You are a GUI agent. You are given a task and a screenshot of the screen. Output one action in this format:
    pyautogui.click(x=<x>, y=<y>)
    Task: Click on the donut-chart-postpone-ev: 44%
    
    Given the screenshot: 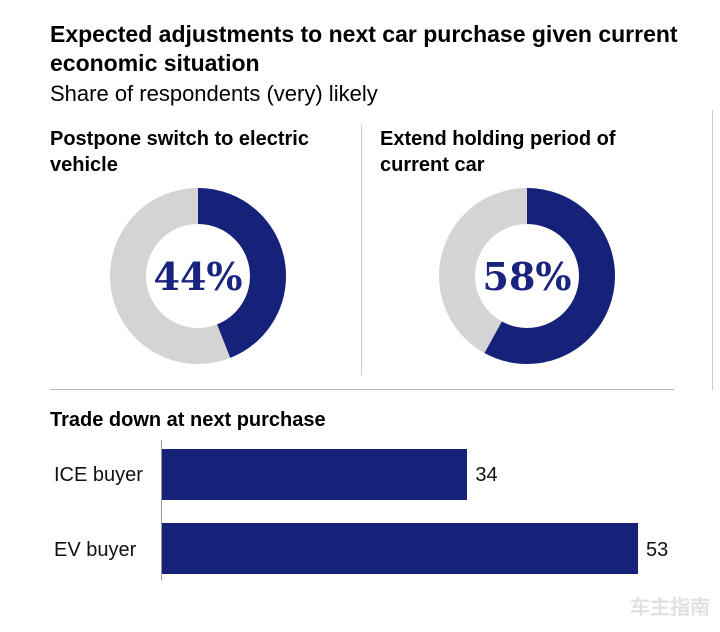 What is the action you would take?
    pyautogui.click(x=198, y=276)
    